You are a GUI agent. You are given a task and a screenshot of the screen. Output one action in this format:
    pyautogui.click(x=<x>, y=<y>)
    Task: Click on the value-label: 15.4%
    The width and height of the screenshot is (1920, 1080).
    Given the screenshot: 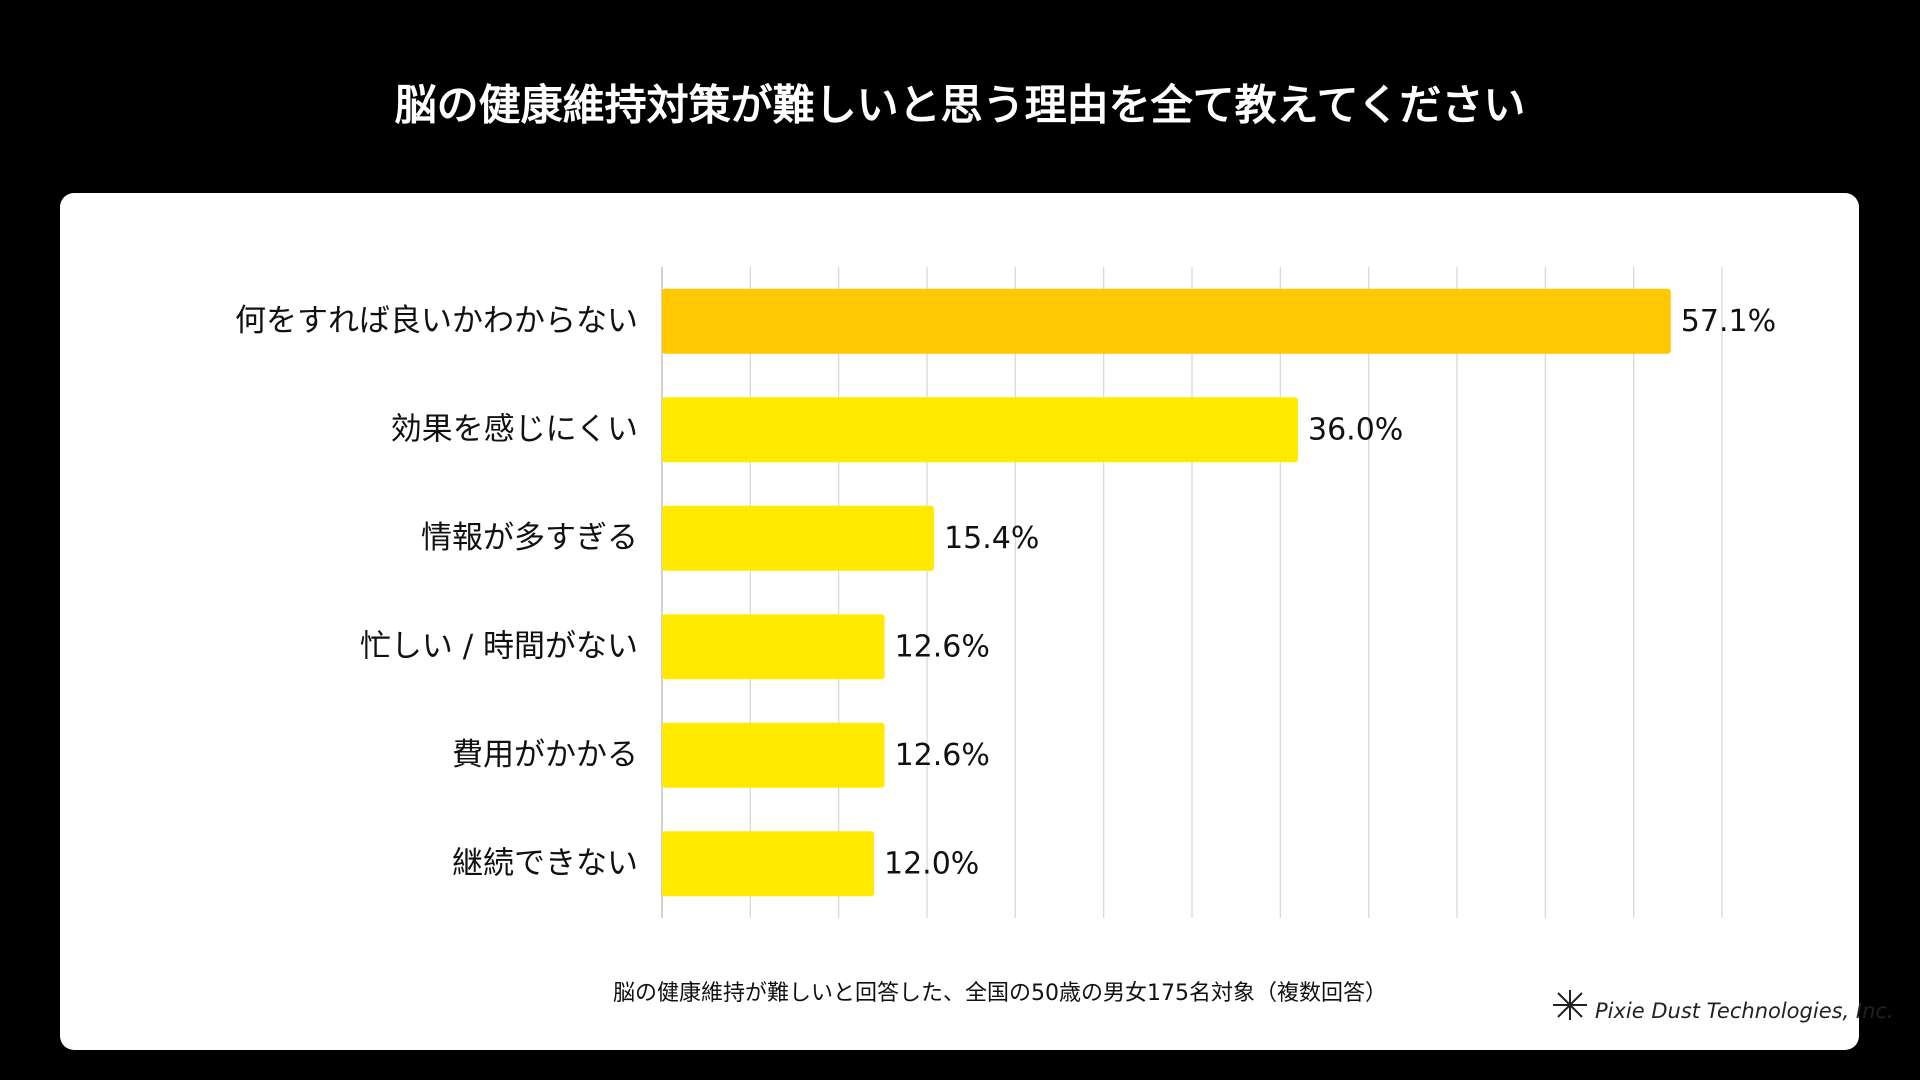 What is the action you would take?
    pyautogui.click(x=991, y=538)
    